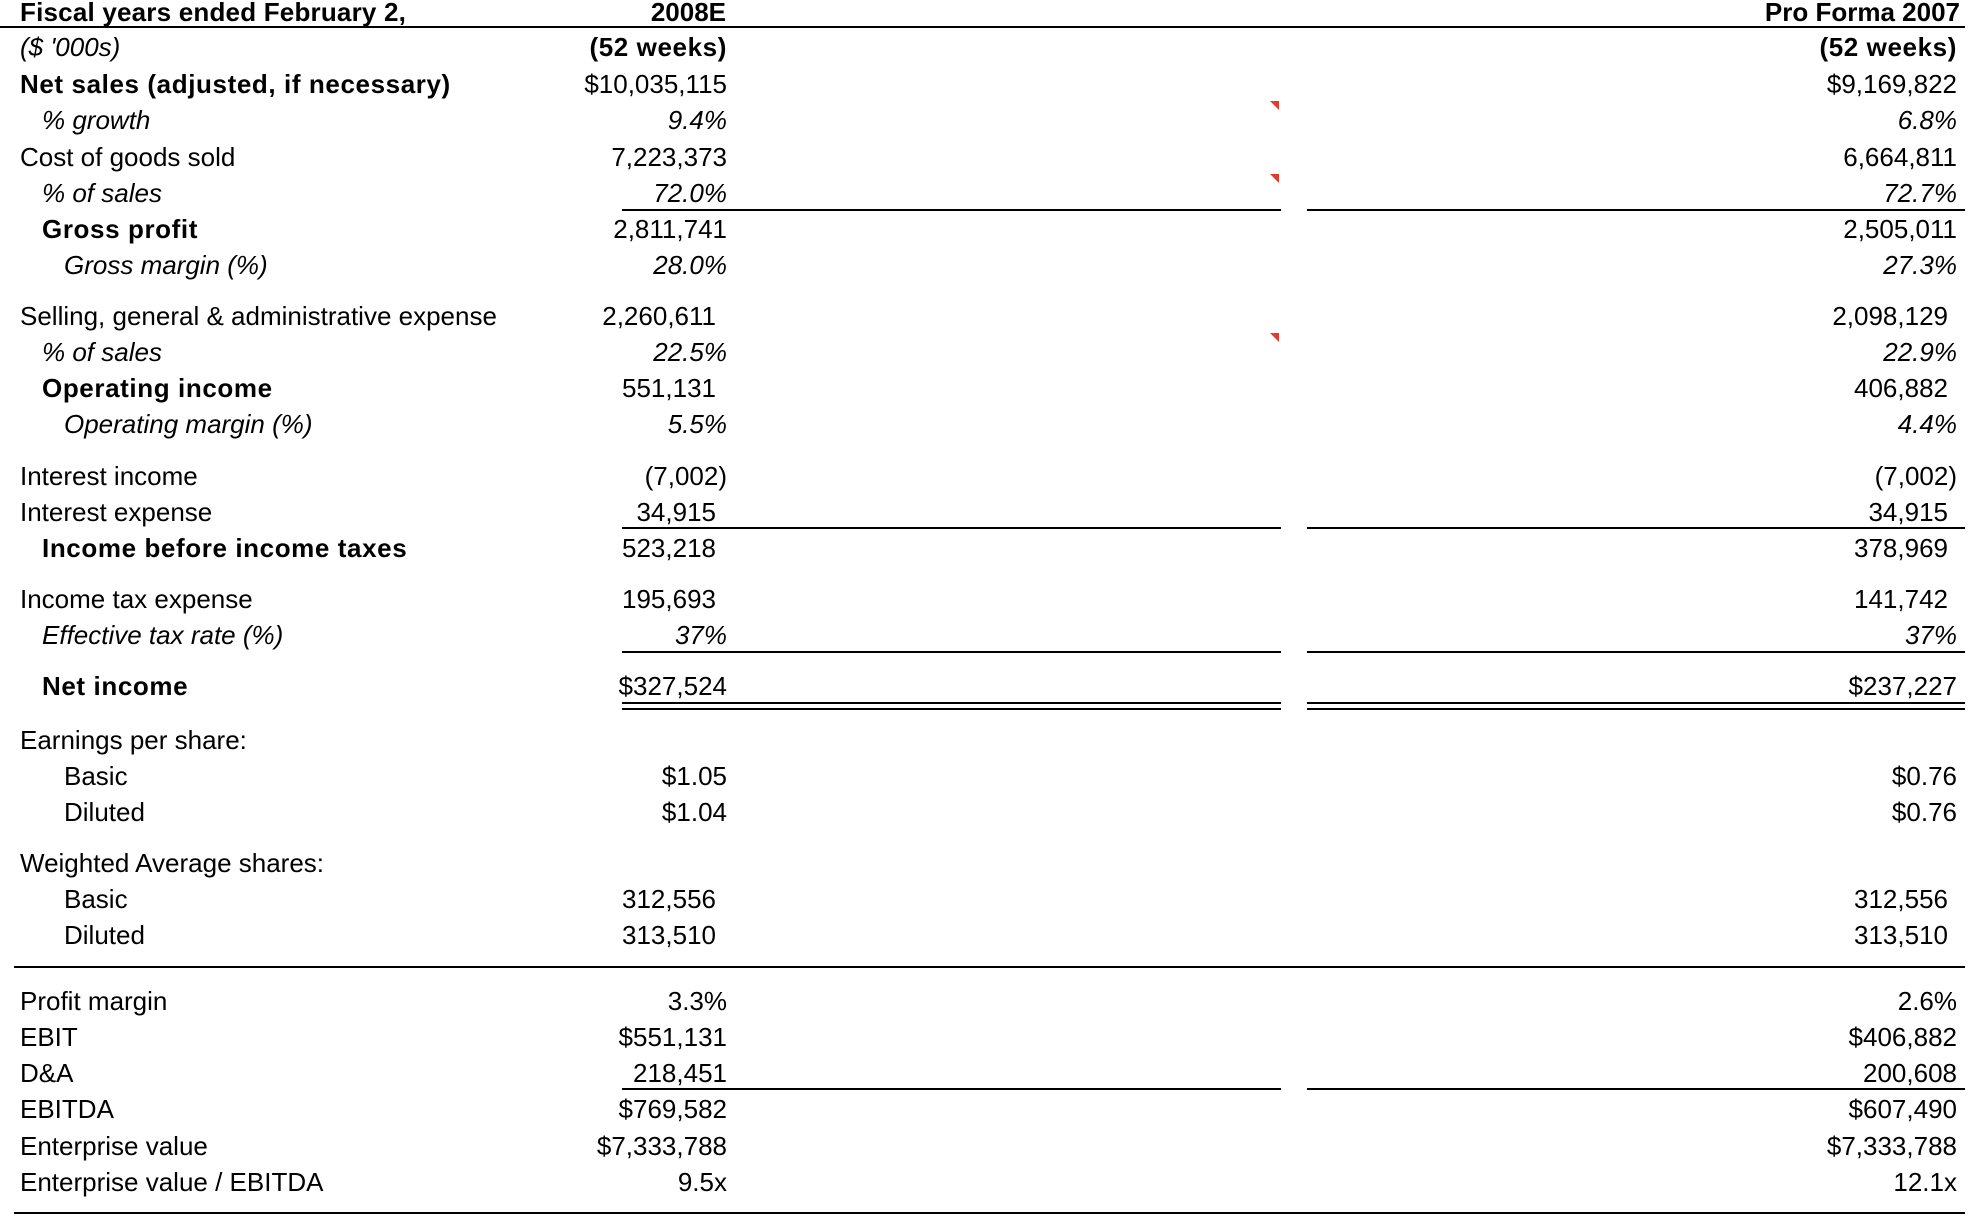  Describe the element at coordinates (680, 1073) in the screenshot. I see `row-value-2008e: 218,451` at that location.